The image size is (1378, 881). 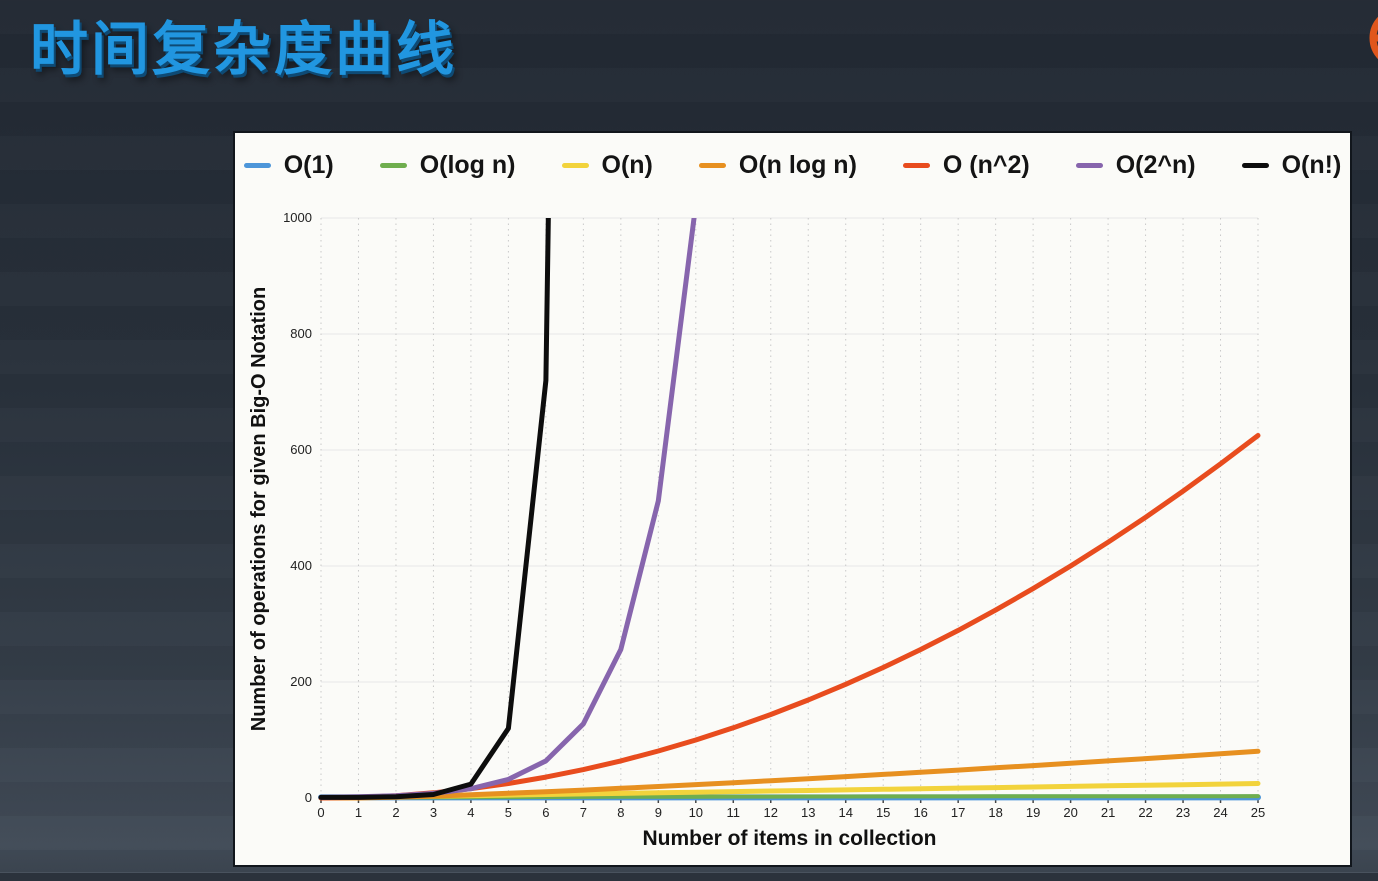 I want to click on x-tick-label-6: 6, so click(x=545, y=812).